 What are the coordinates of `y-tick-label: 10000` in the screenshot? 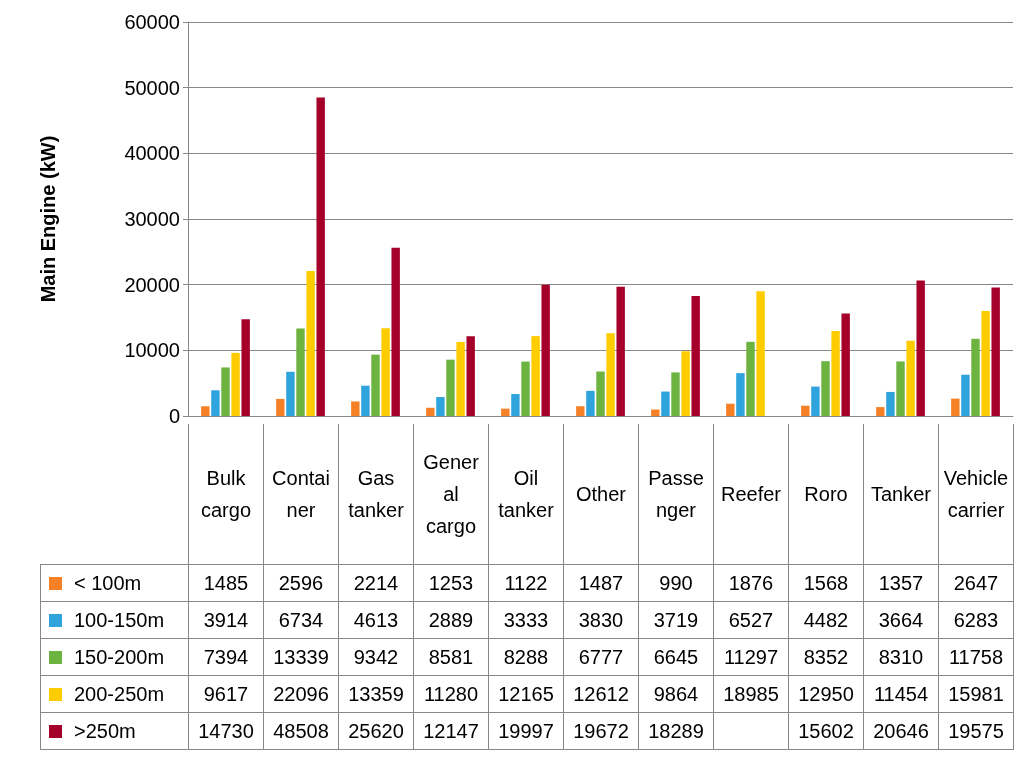 It's located at (152, 350).